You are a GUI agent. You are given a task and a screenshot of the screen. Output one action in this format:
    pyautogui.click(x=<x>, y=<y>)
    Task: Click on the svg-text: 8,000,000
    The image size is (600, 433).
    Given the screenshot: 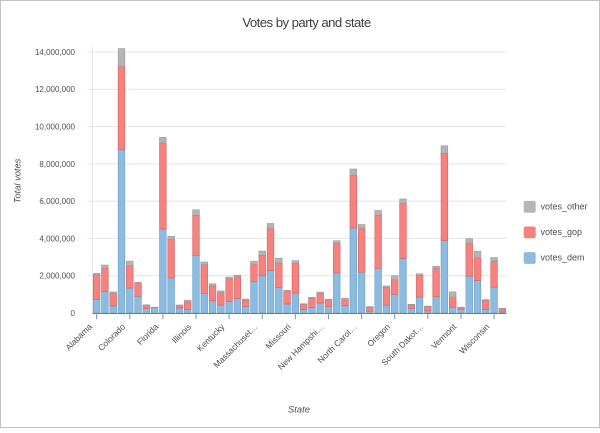 What is the action you would take?
    pyautogui.click(x=57, y=164)
    